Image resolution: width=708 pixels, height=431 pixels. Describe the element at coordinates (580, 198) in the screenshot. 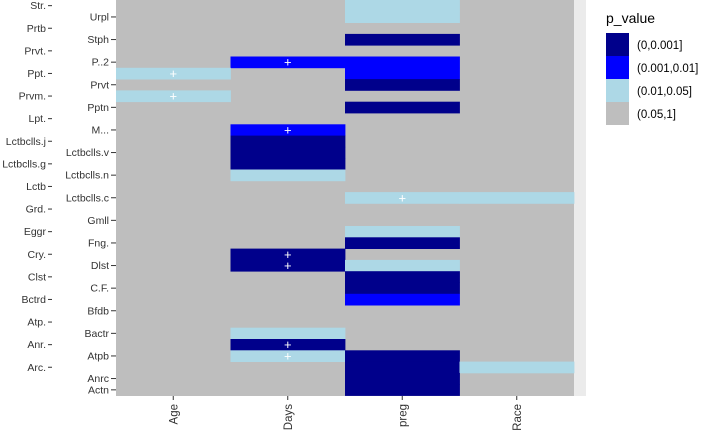

I see `plot-panel-right-strip` at that location.